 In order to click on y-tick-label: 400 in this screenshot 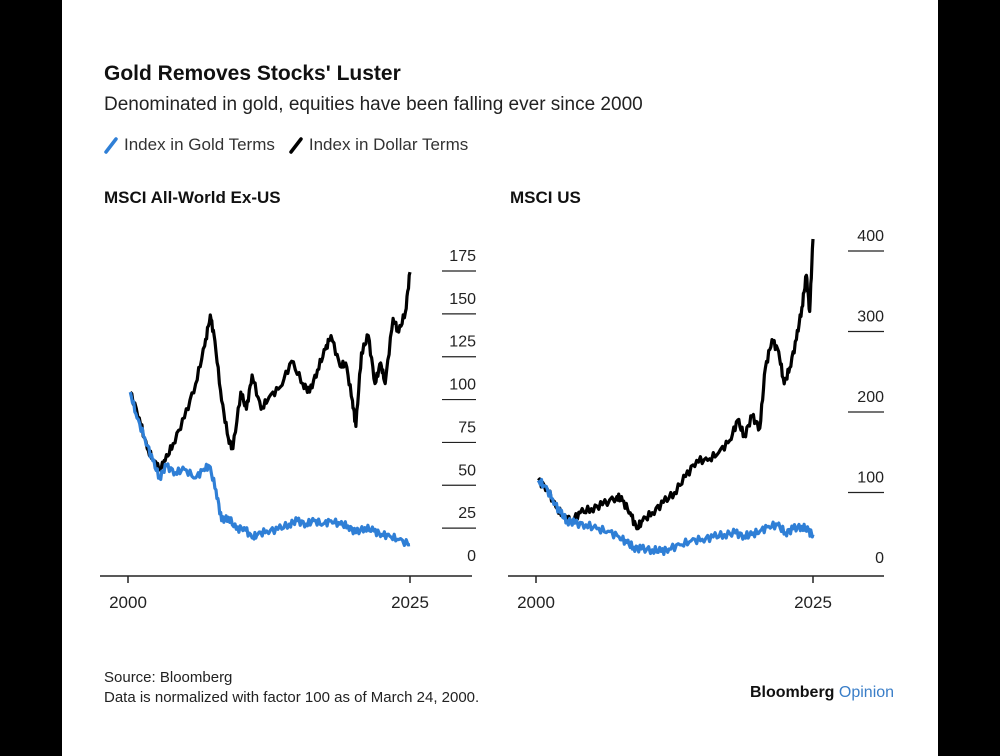, I will do `click(870, 236)`.